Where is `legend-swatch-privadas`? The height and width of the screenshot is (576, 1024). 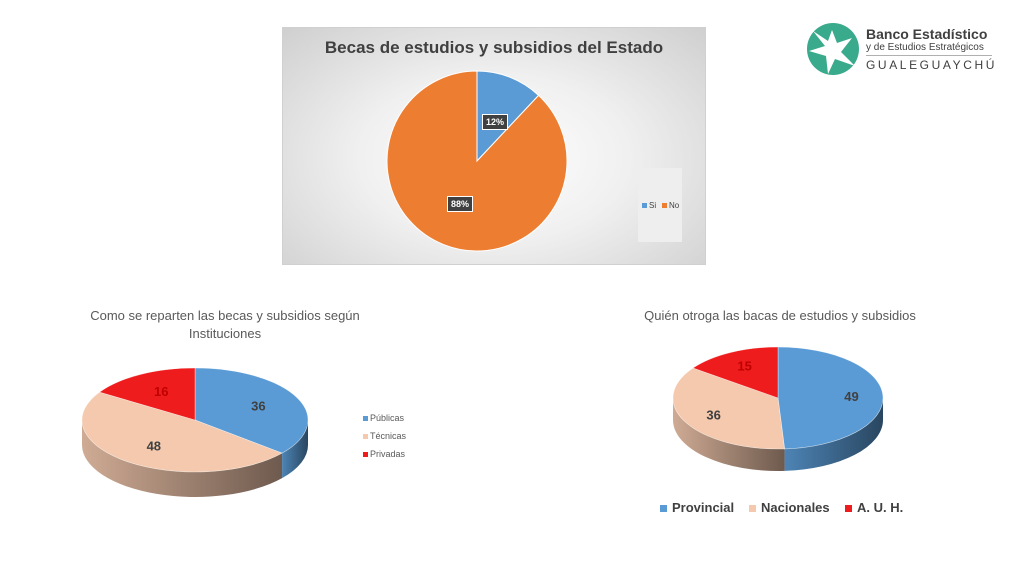 legend-swatch-privadas is located at coordinates (365, 455).